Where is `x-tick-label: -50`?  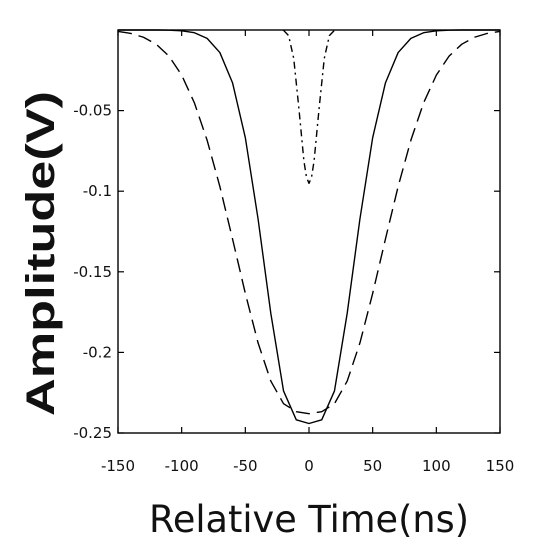 x-tick-label: -50 is located at coordinates (245, 466).